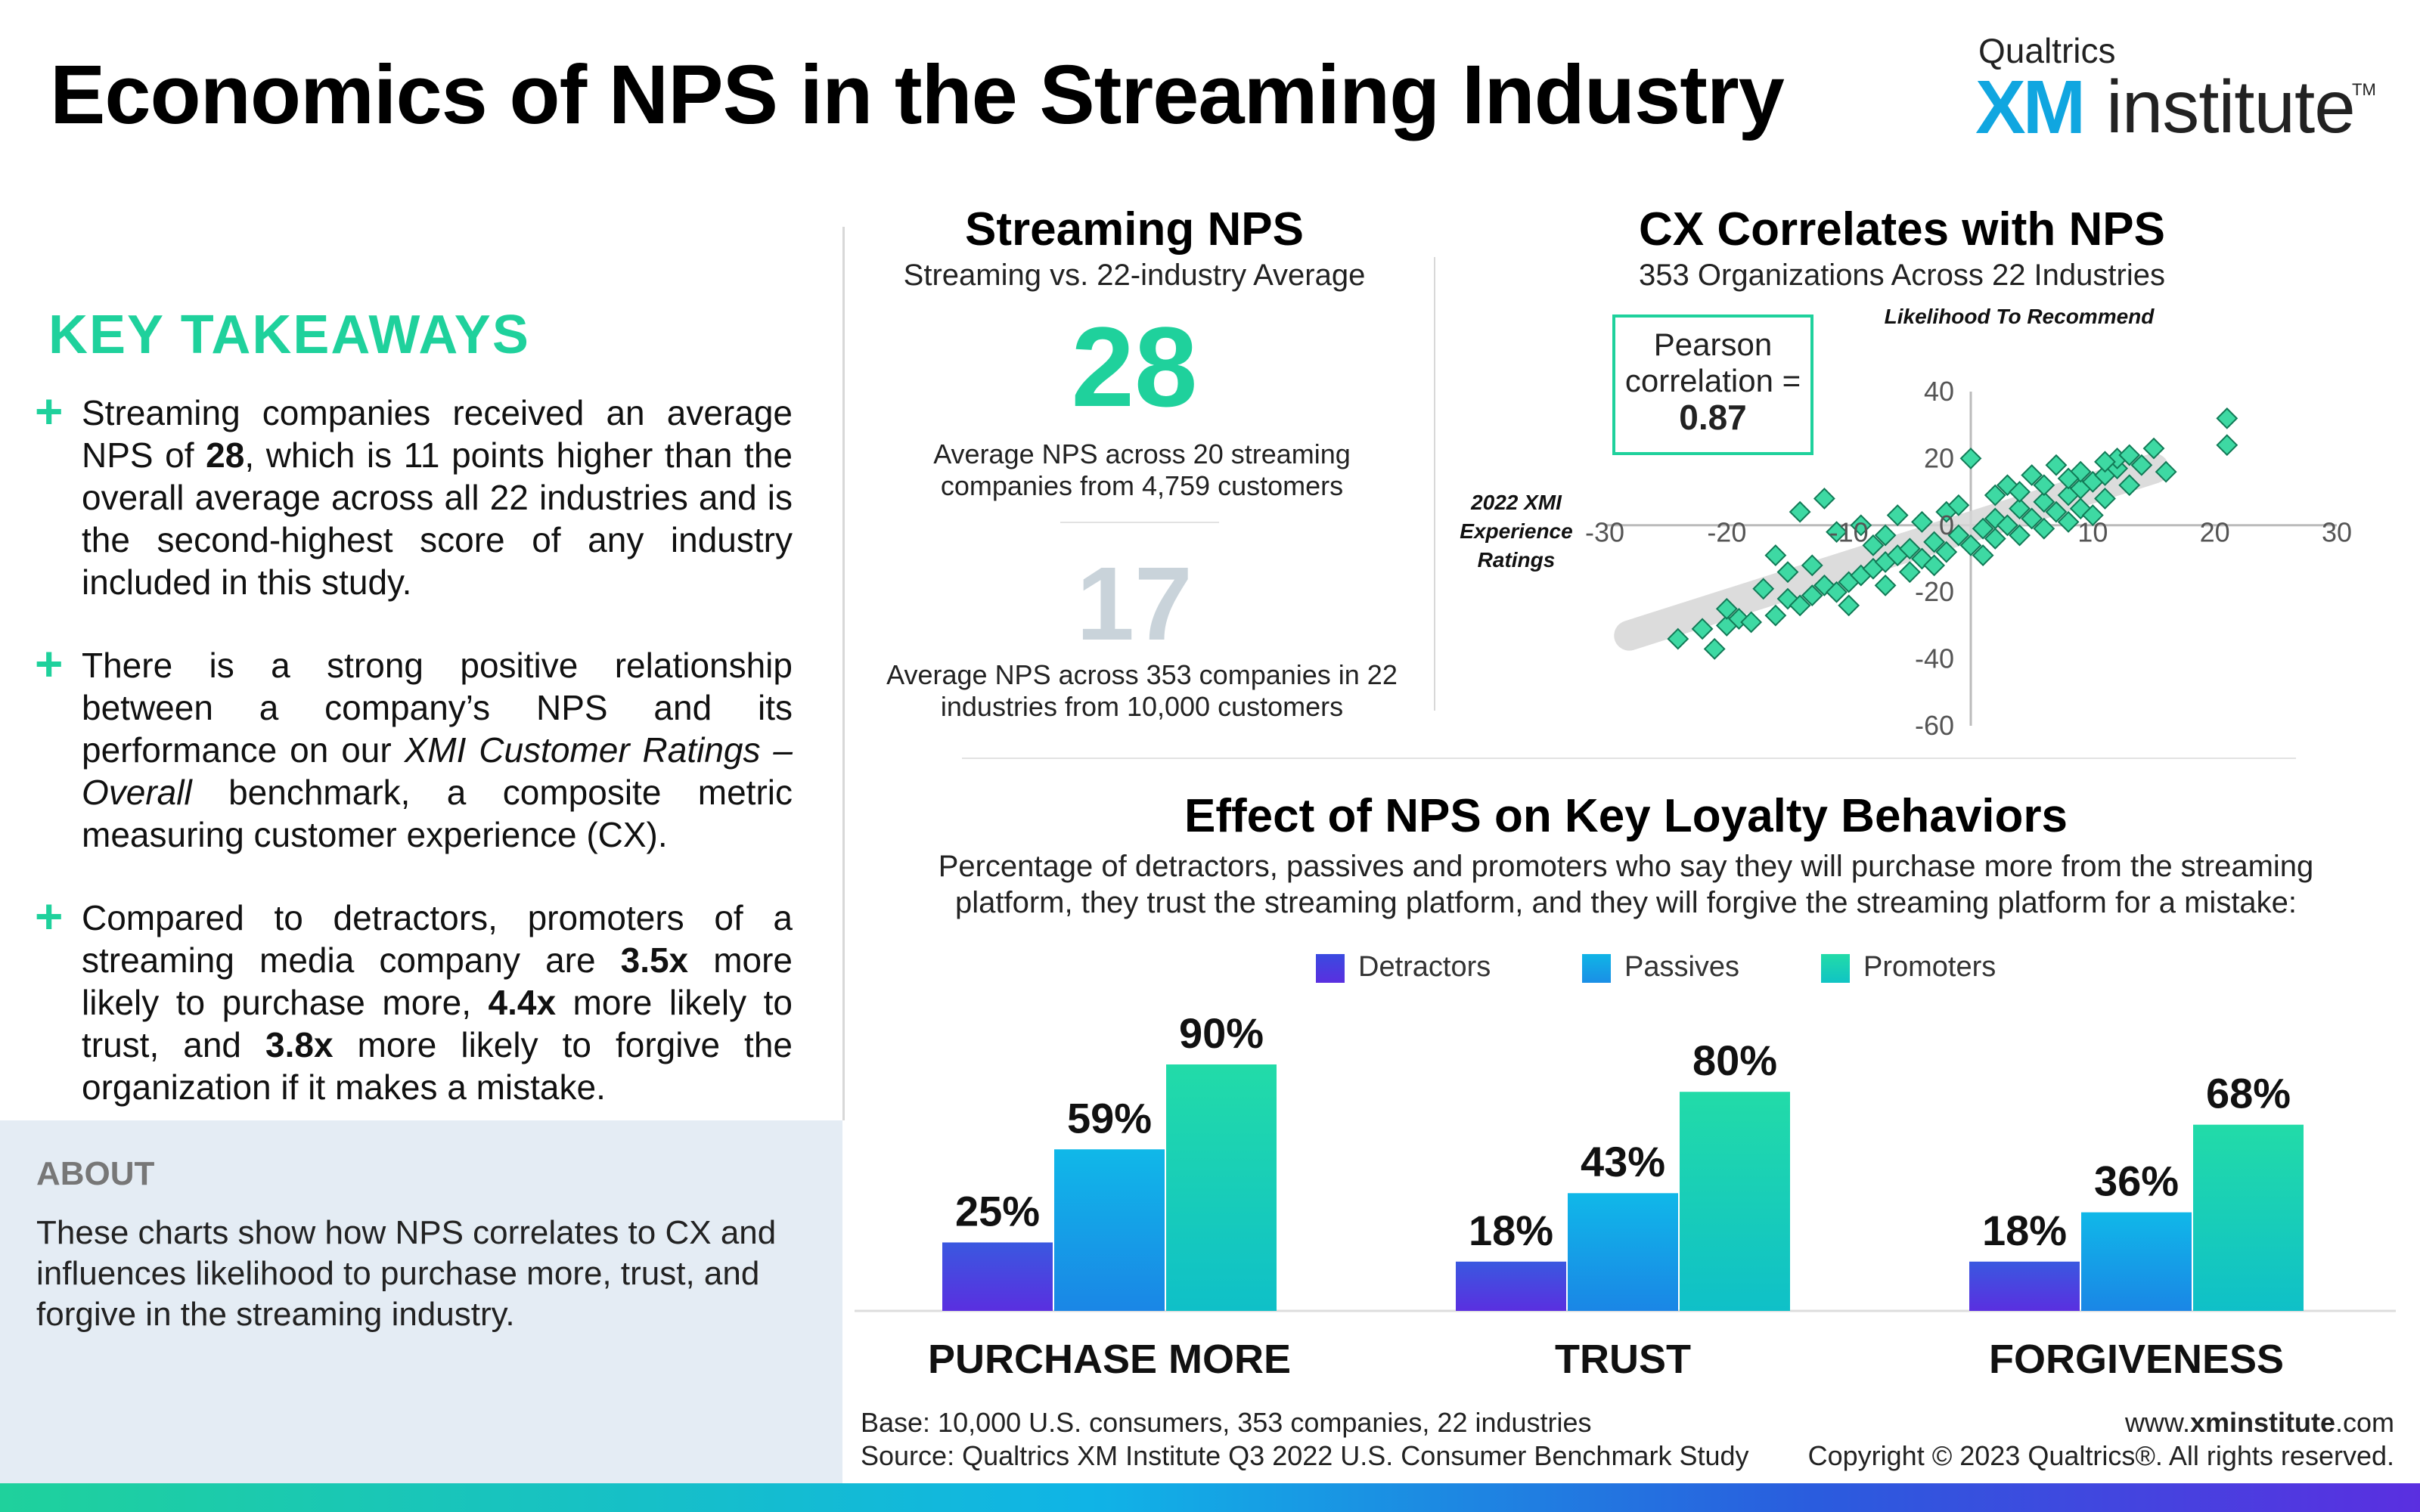  I want to click on panel-divider, so click(1434, 484).